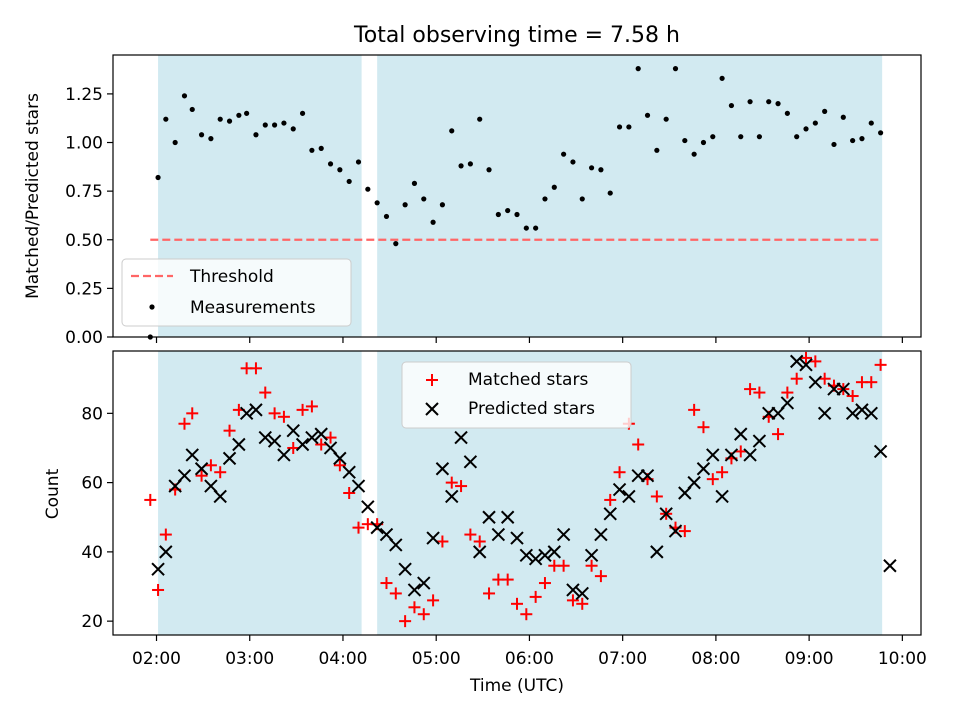 The height and width of the screenshot is (720, 960). I want to click on y-tick-label: 1.25, so click(84, 95).